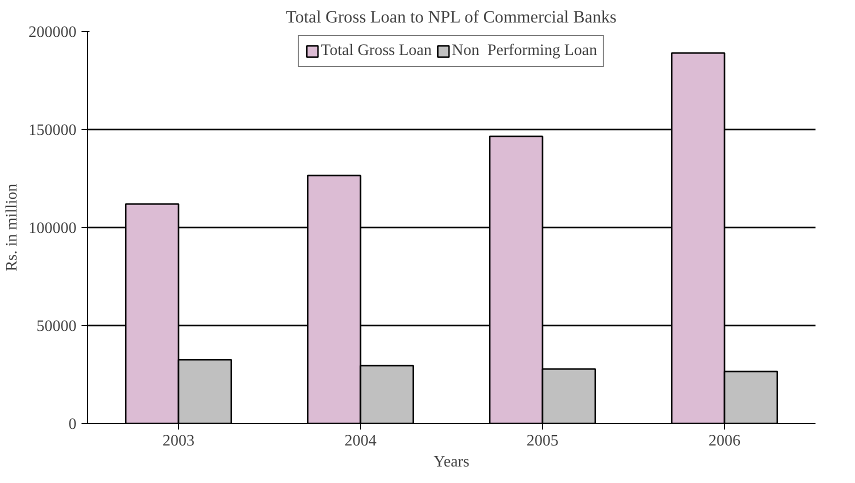  What do you see at coordinates (724, 441) in the screenshot?
I see `x-tick-label: 2006` at bounding box center [724, 441].